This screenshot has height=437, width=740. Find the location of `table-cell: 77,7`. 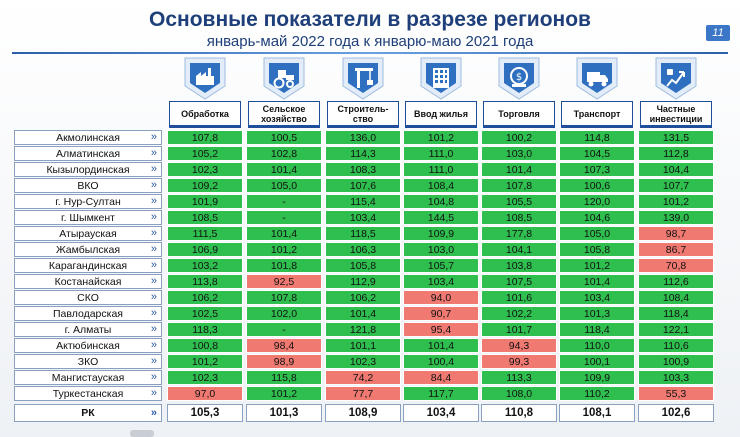

table-cell: 77,7 is located at coordinates (363, 393).